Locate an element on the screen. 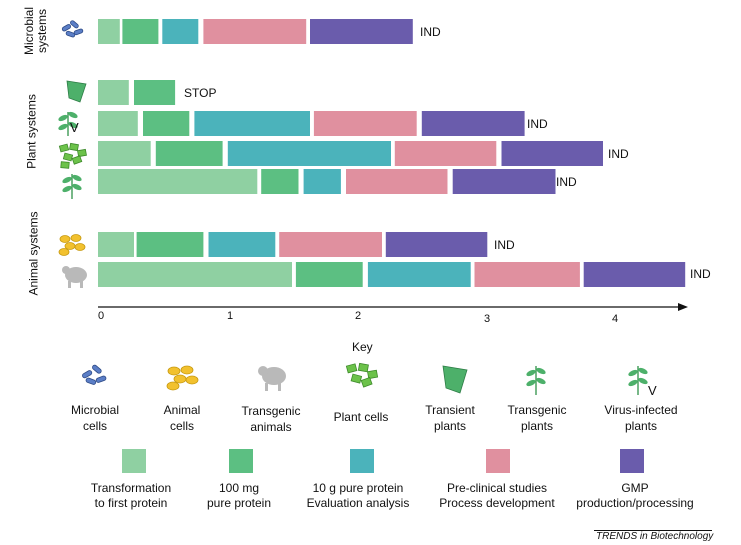 This screenshot has height=545, width=741. tick-label: 2 is located at coordinates (358, 316).